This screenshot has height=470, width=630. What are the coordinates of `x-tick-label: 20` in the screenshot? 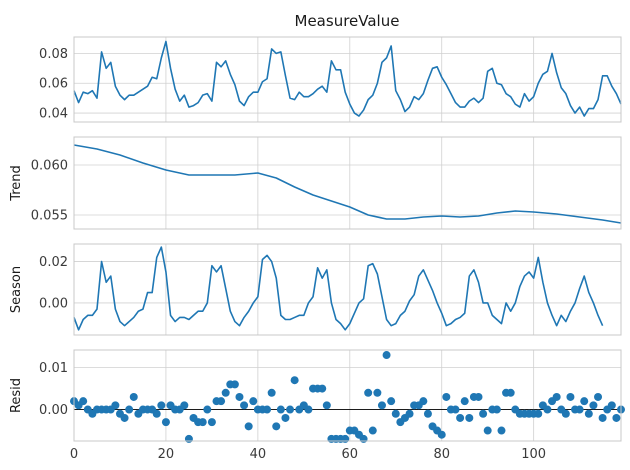 It's located at (166, 454).